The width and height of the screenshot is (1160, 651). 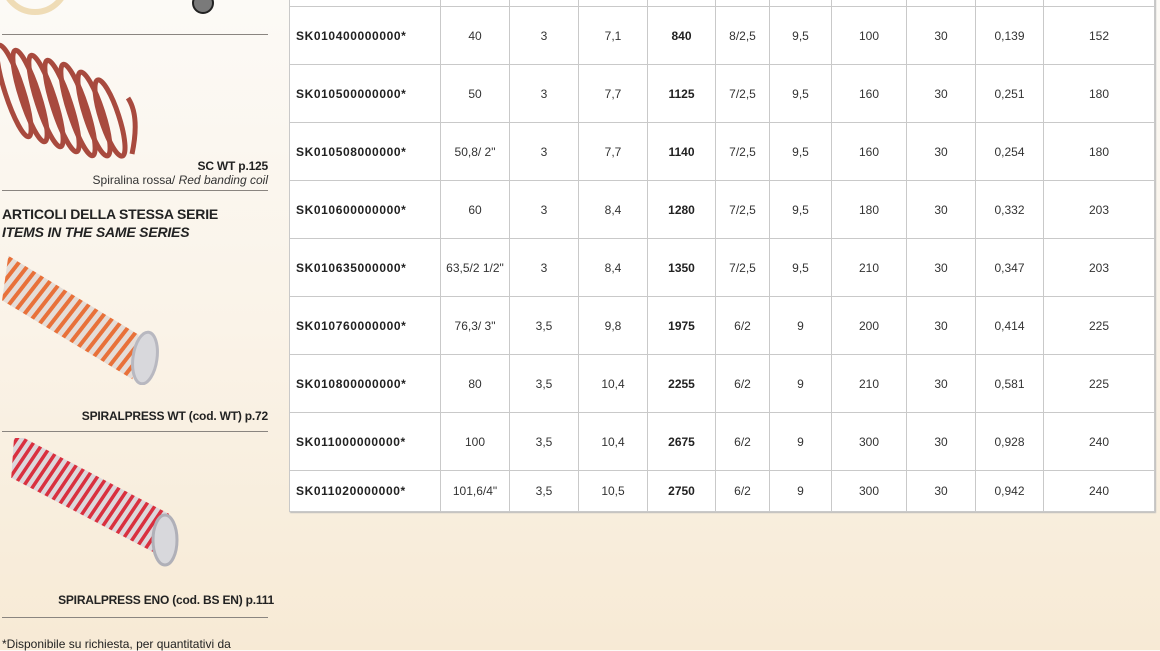 What do you see at coordinates (681, 325) in the screenshot?
I see `cell-weight: 1975` at bounding box center [681, 325].